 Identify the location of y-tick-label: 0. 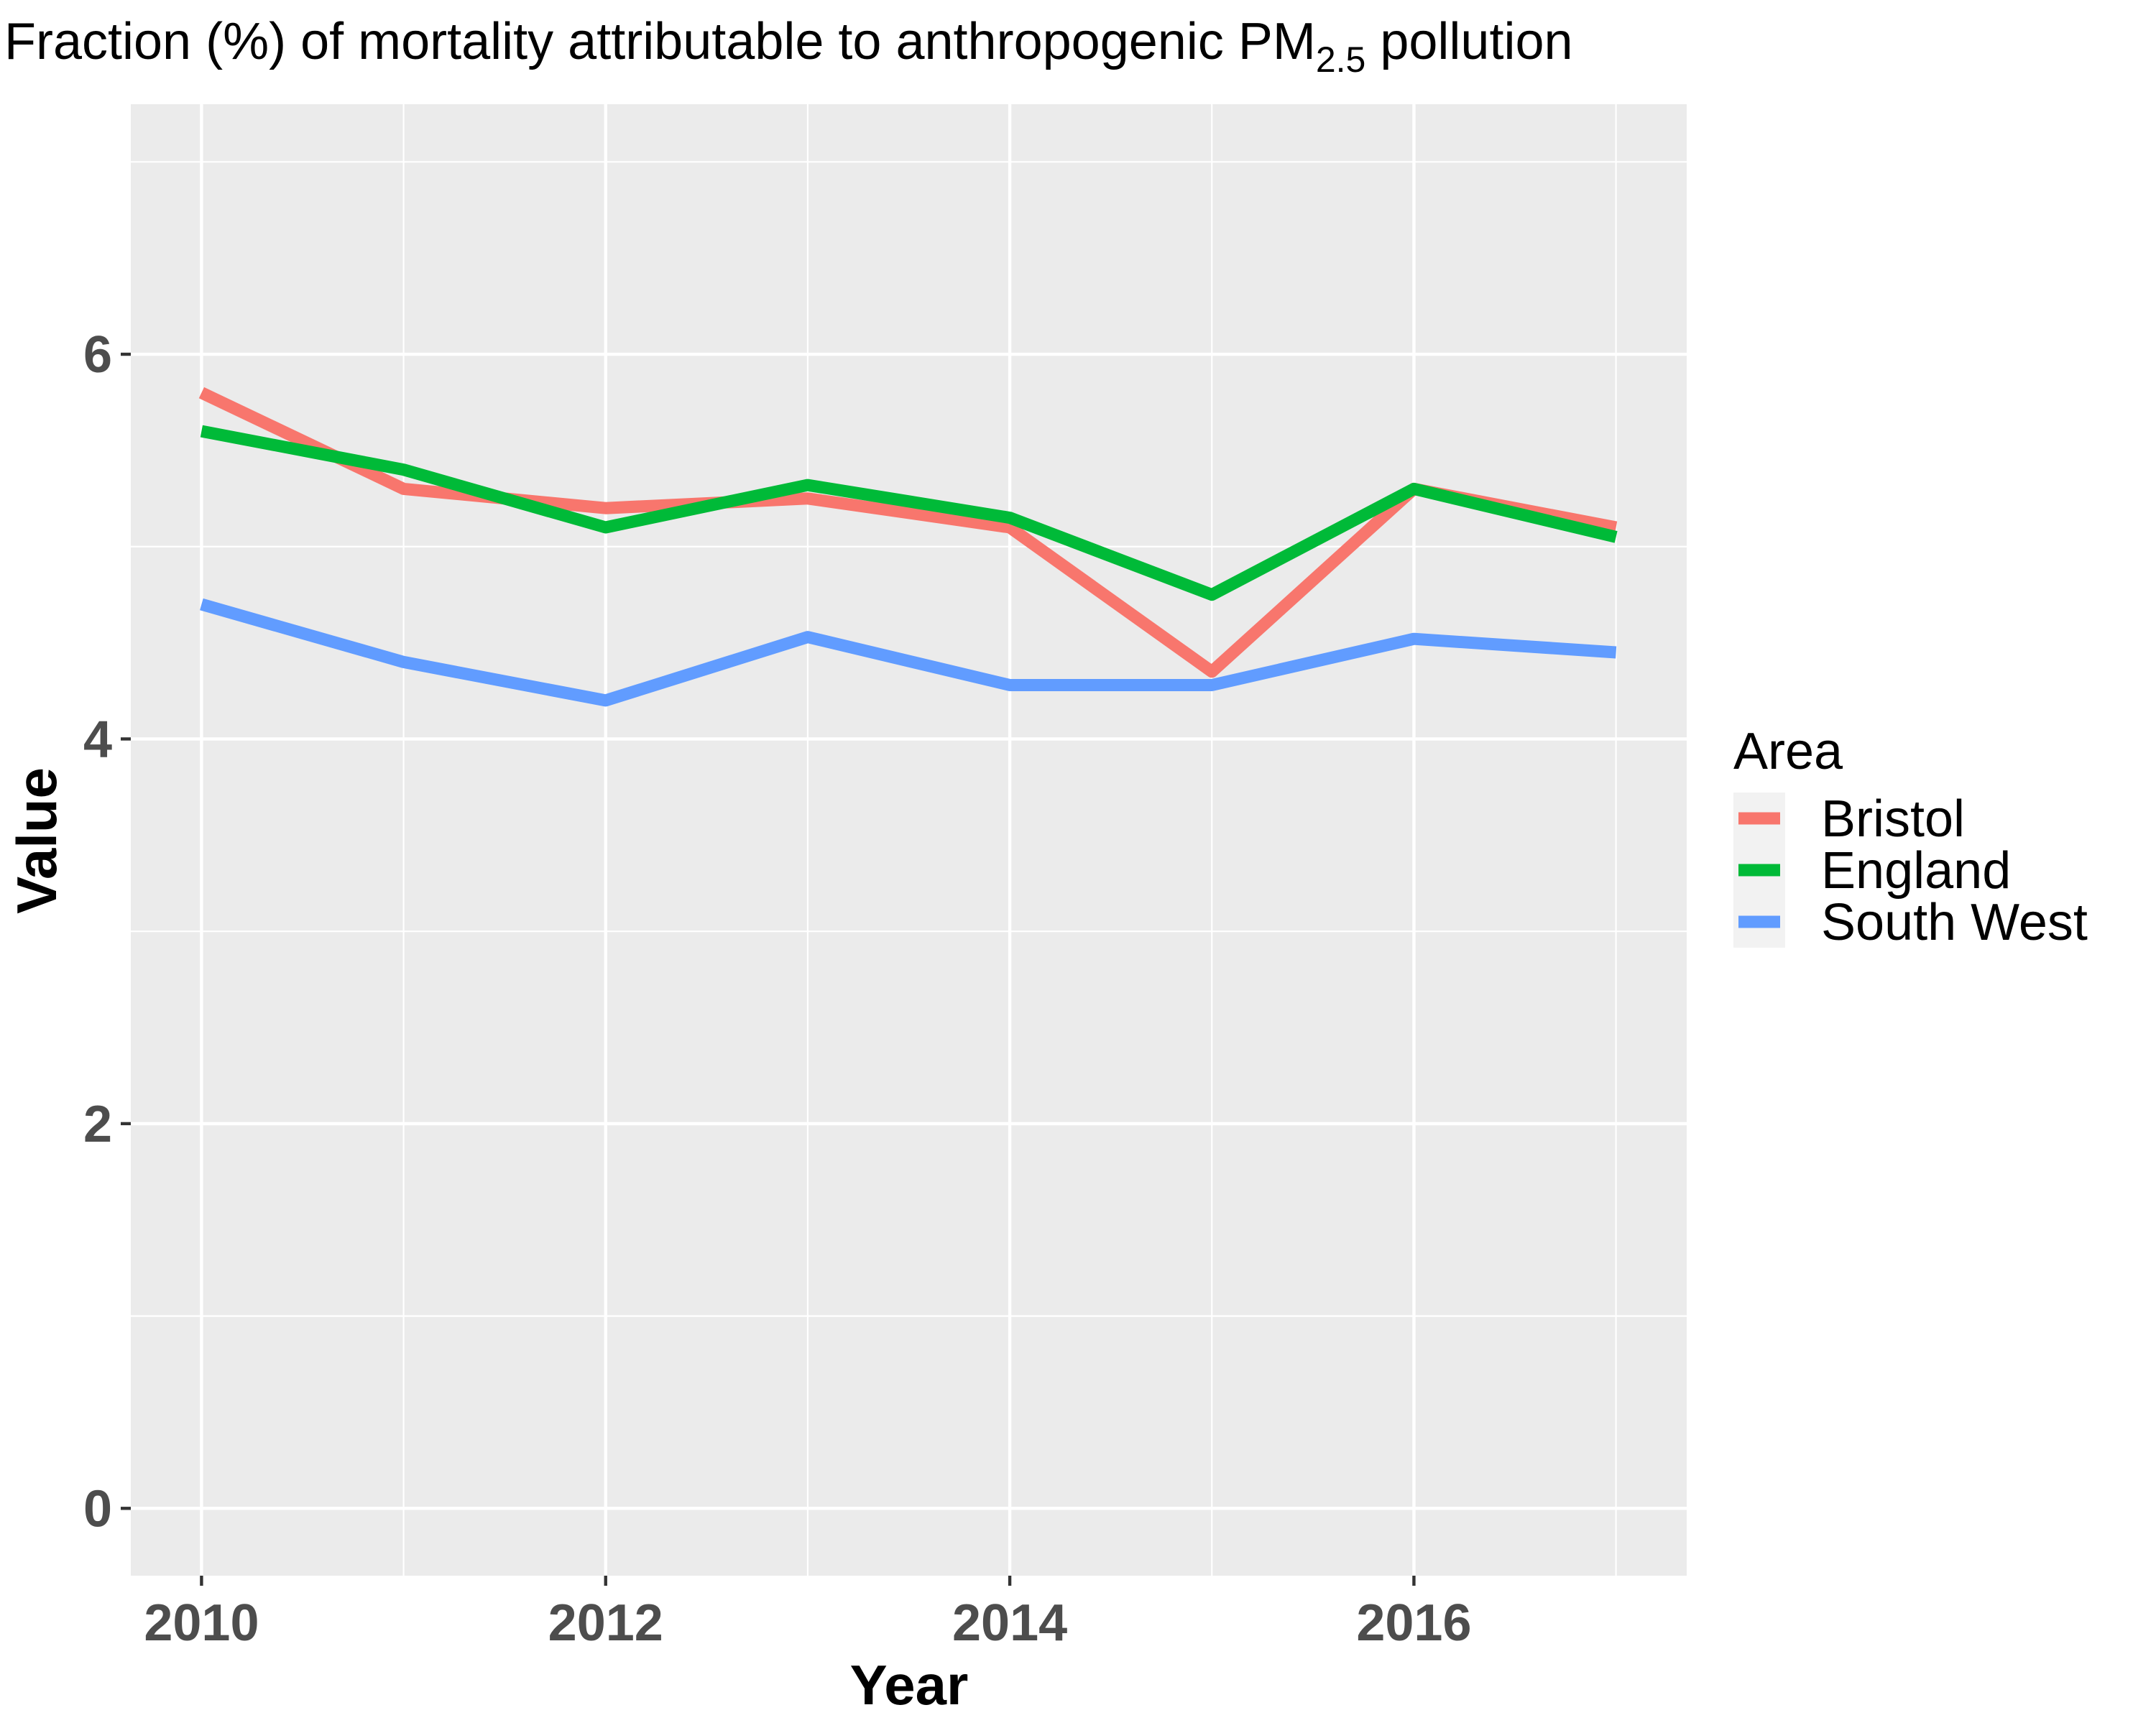
(98, 1509).